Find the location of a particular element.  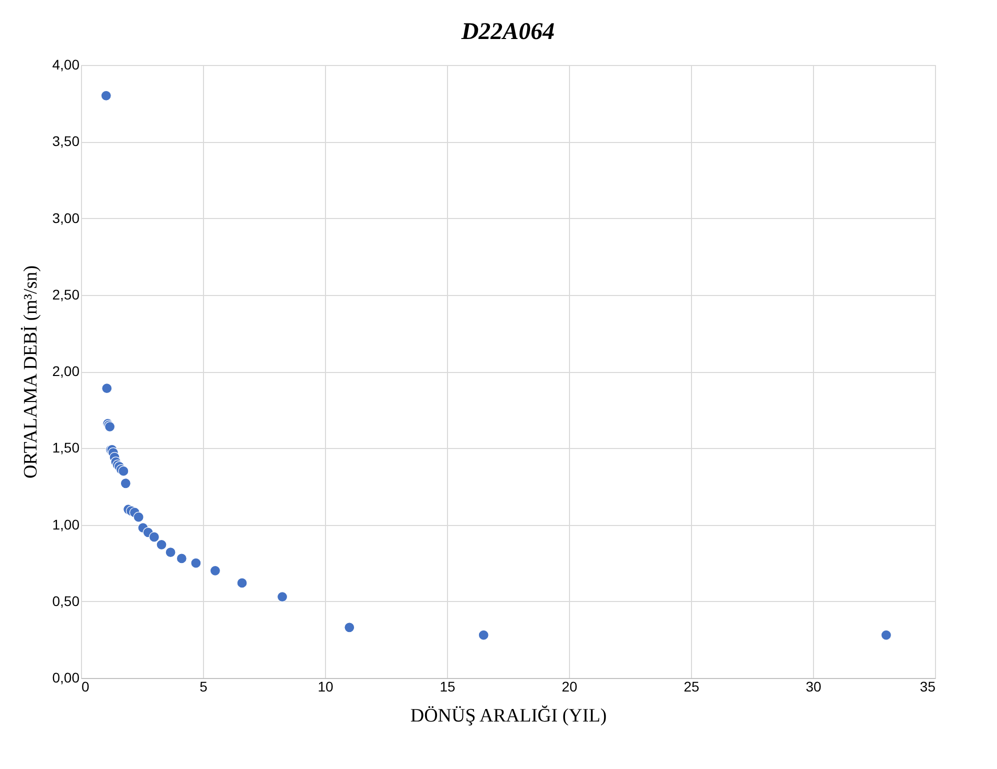

y-tick-label: 2,00 is located at coordinates (66, 371).